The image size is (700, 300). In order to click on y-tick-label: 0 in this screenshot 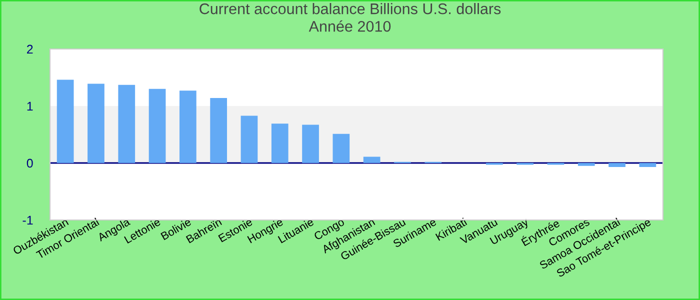, I will do `click(29, 163)`.